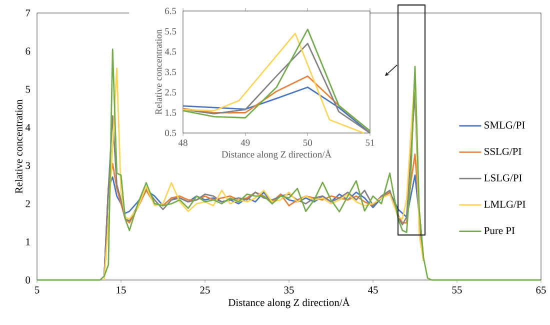 This screenshot has height=325, width=550. Describe the element at coordinates (170, 133) in the screenshot. I see `y-tick-label: 0.5` at that location.